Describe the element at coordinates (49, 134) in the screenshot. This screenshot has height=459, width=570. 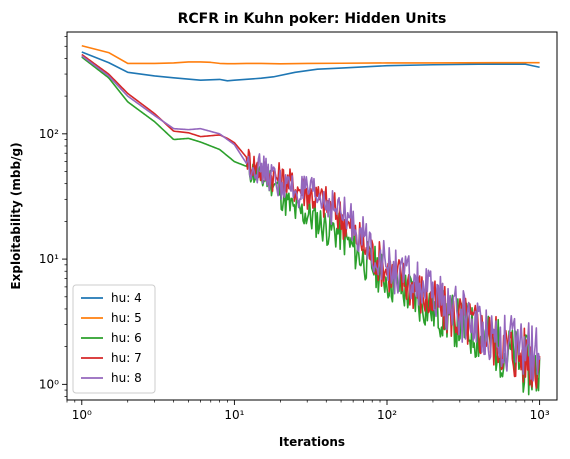
I see `y-tick-label: 10²` at that location.